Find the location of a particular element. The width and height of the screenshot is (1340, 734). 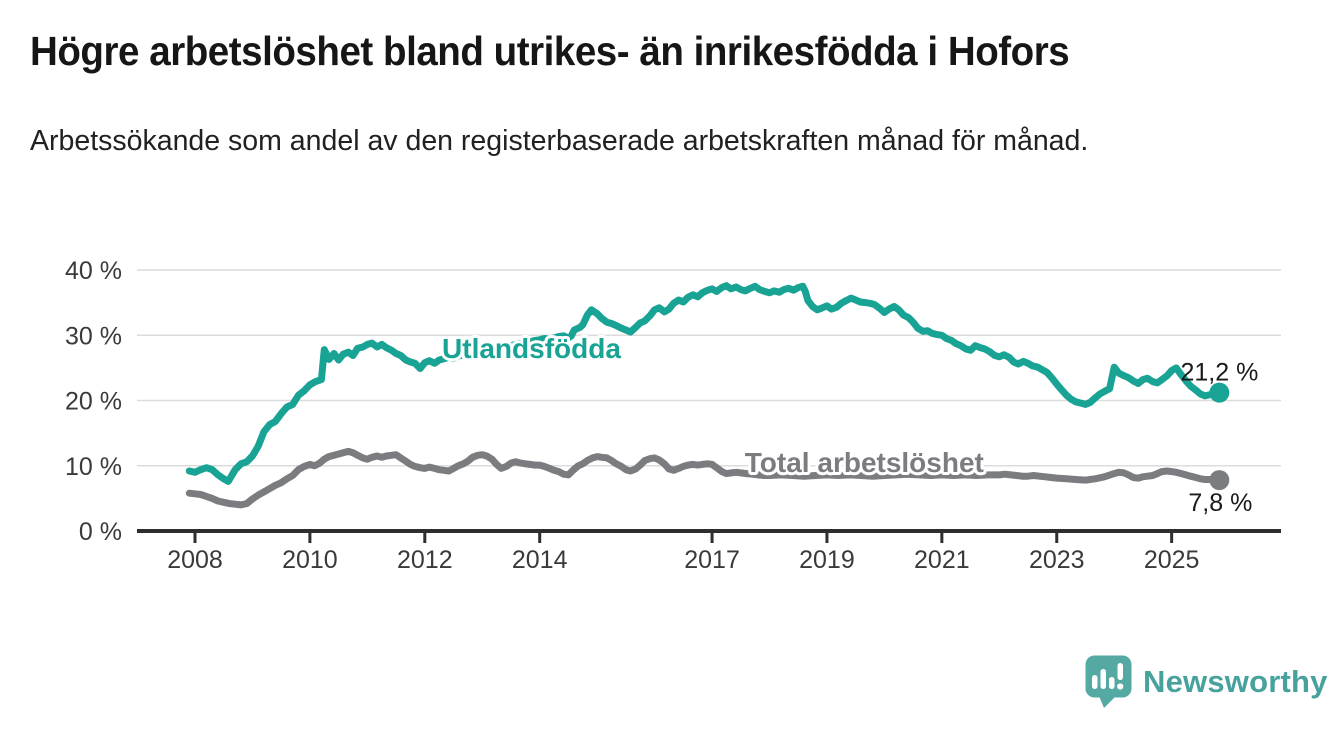

bar-chart-speech-bubble-icon is located at coordinates (1108, 681).